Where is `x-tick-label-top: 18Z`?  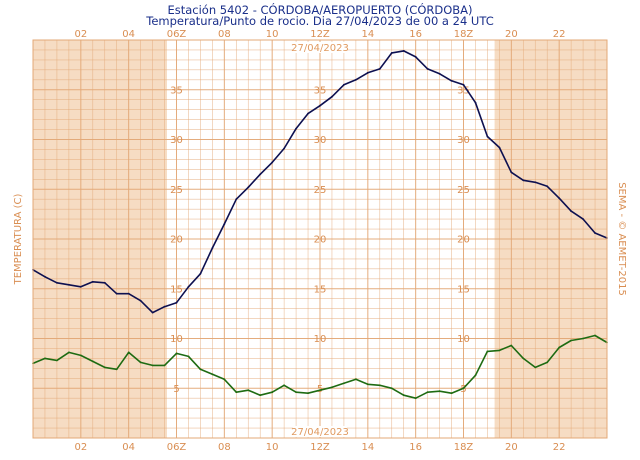
x-tick-label-top: 18Z is located at coordinates (464, 34).